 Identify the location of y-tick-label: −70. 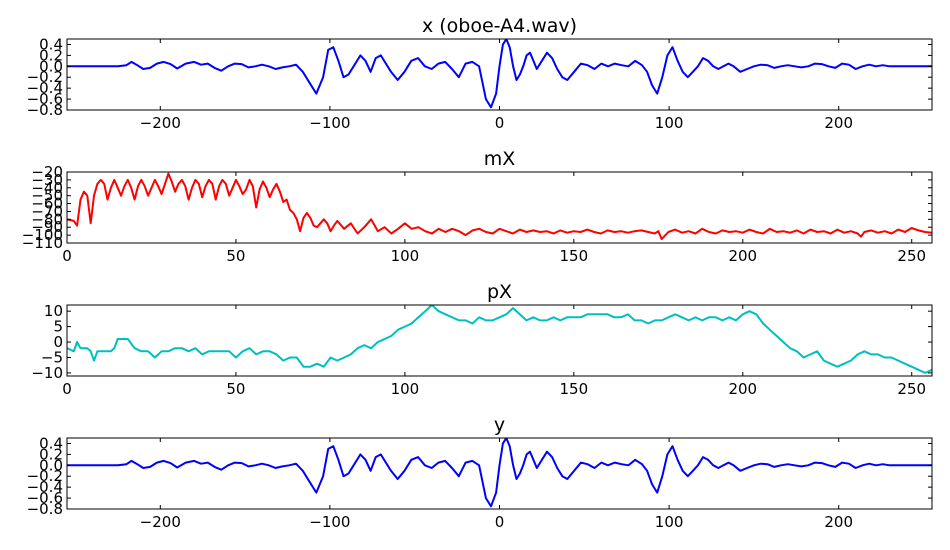
(47, 211).